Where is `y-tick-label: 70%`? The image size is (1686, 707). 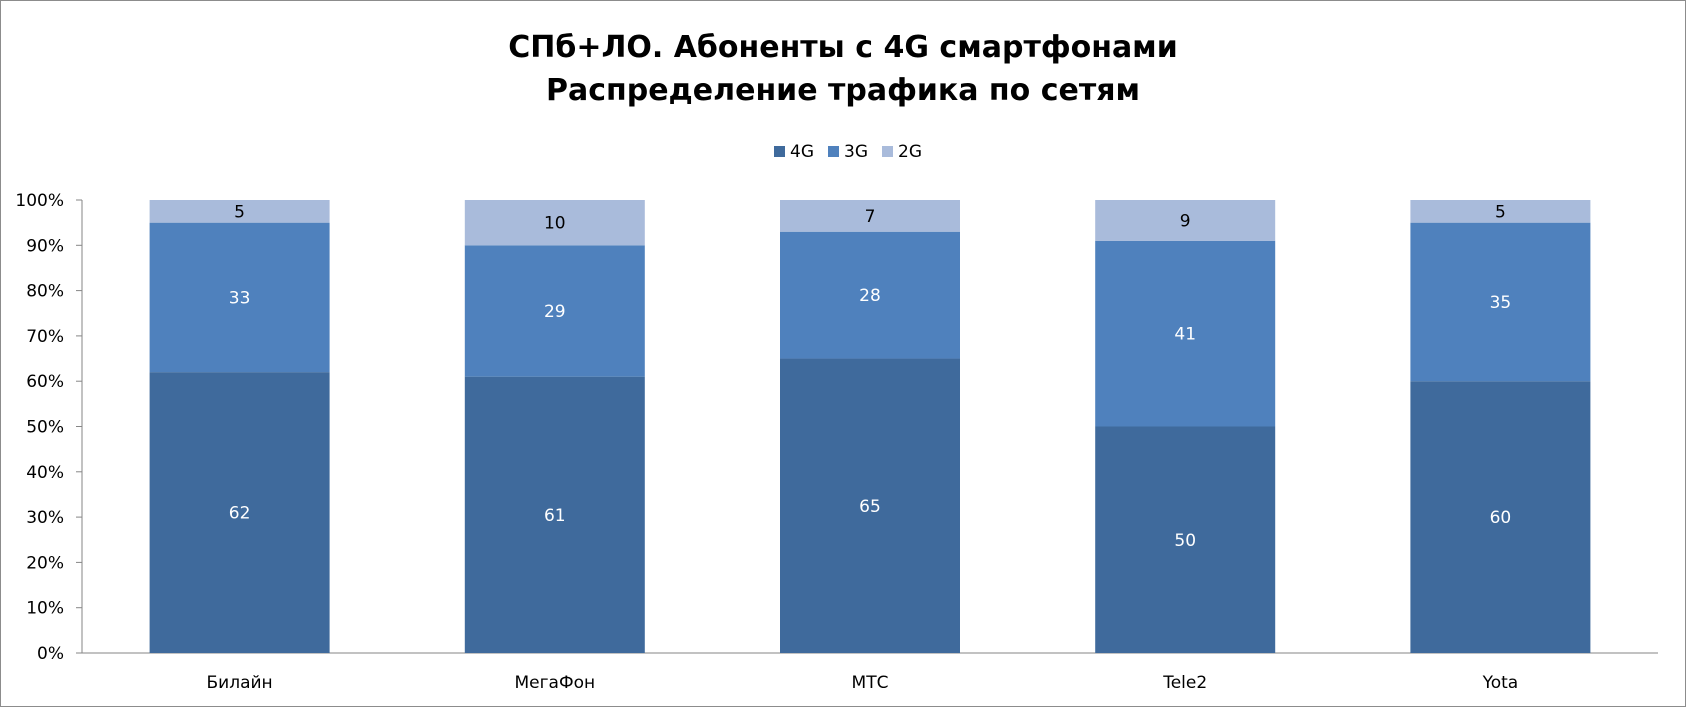 y-tick-label: 70% is located at coordinates (45, 337).